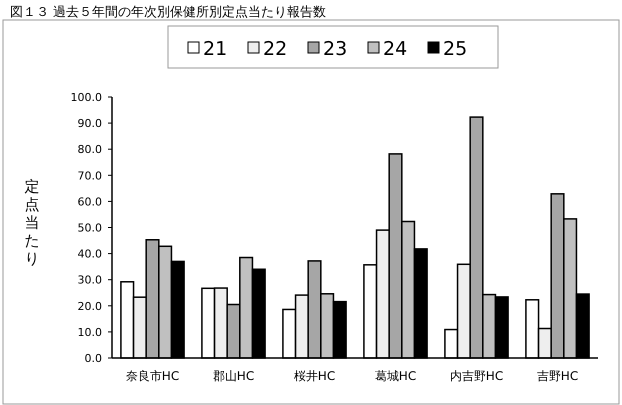 The height and width of the screenshot is (405, 622). What do you see at coordinates (215, 49) in the screenshot?
I see `legend-label: 21` at bounding box center [215, 49].